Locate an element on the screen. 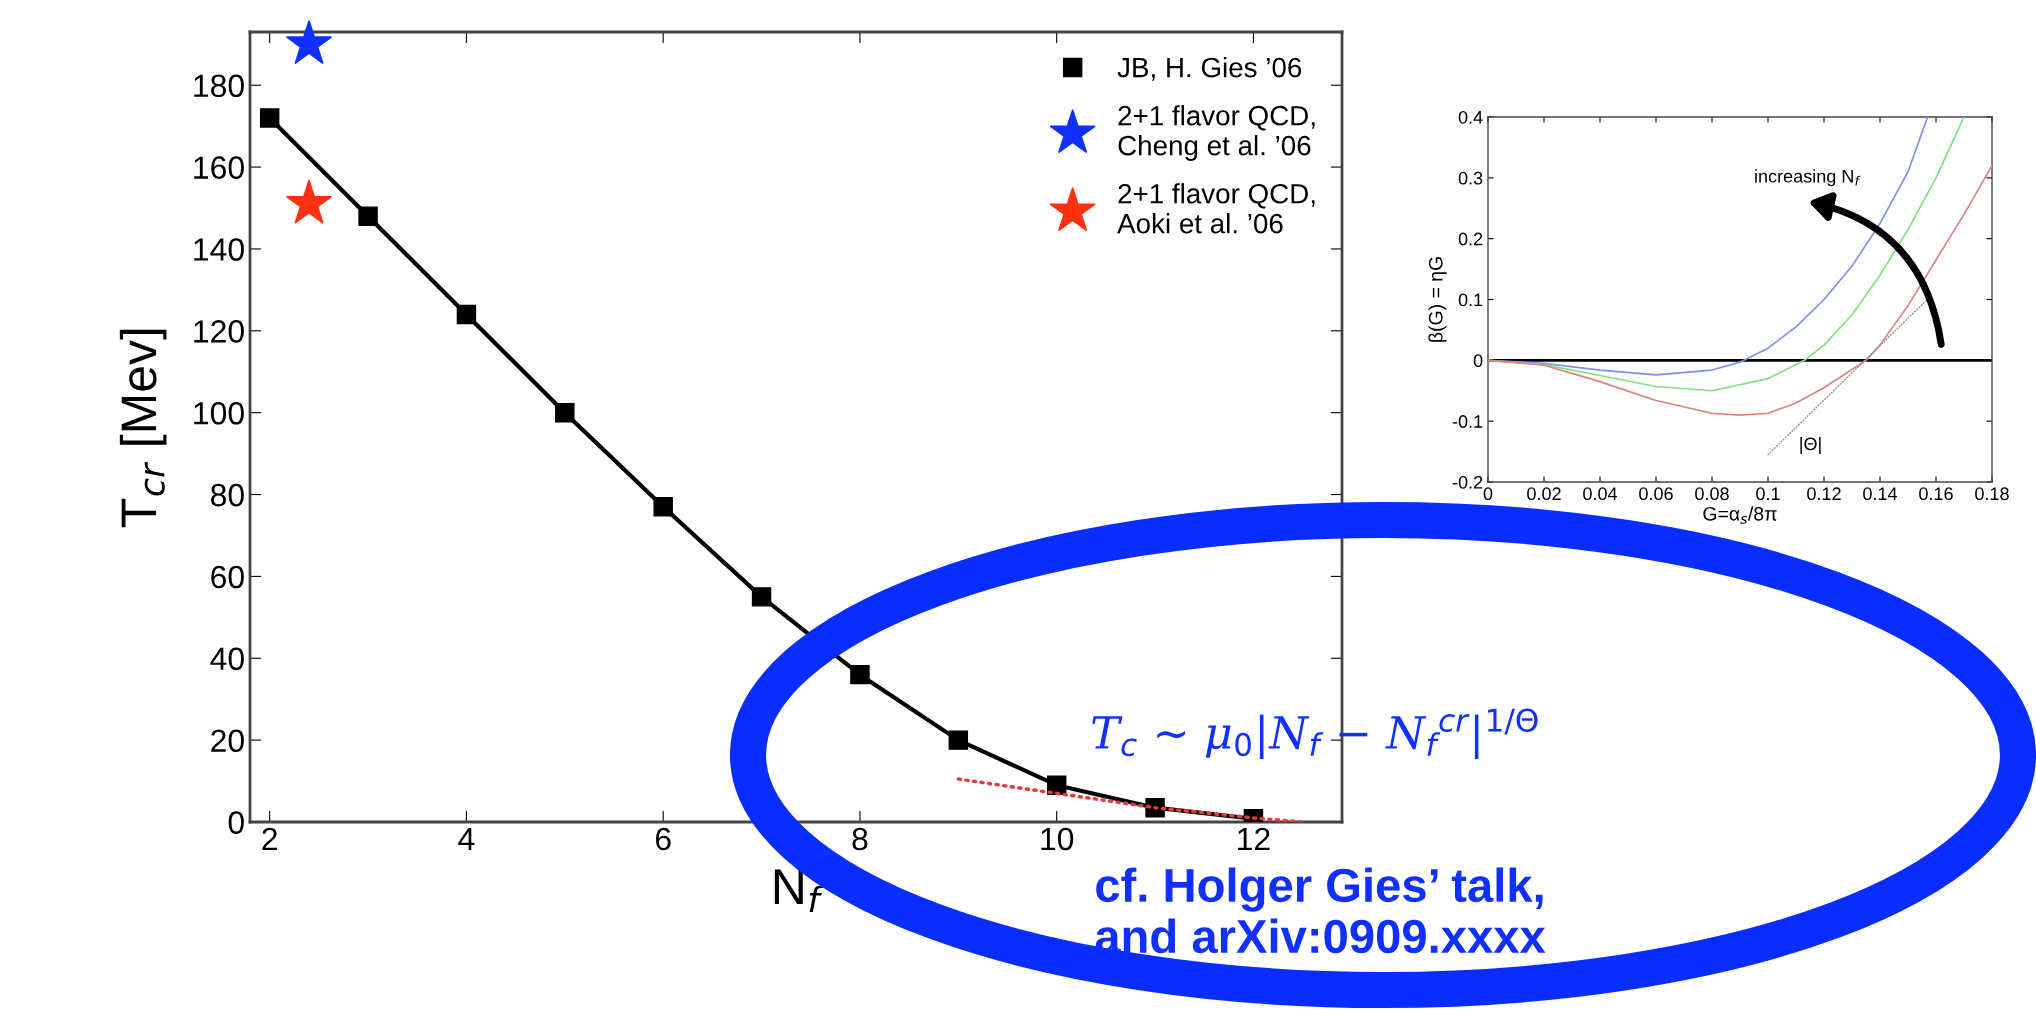 Image resolution: width=2036 pixels, height=1017 pixels. annotation: |Θ| is located at coordinates (1810, 445).